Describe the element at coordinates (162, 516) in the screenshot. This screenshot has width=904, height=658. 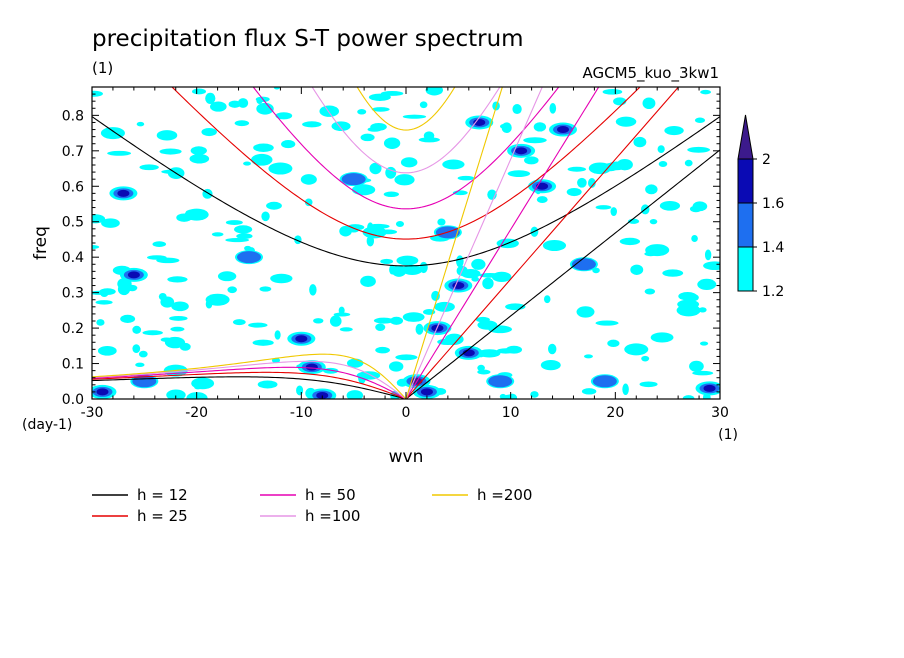
I see `legend-label: h = 25` at that location.